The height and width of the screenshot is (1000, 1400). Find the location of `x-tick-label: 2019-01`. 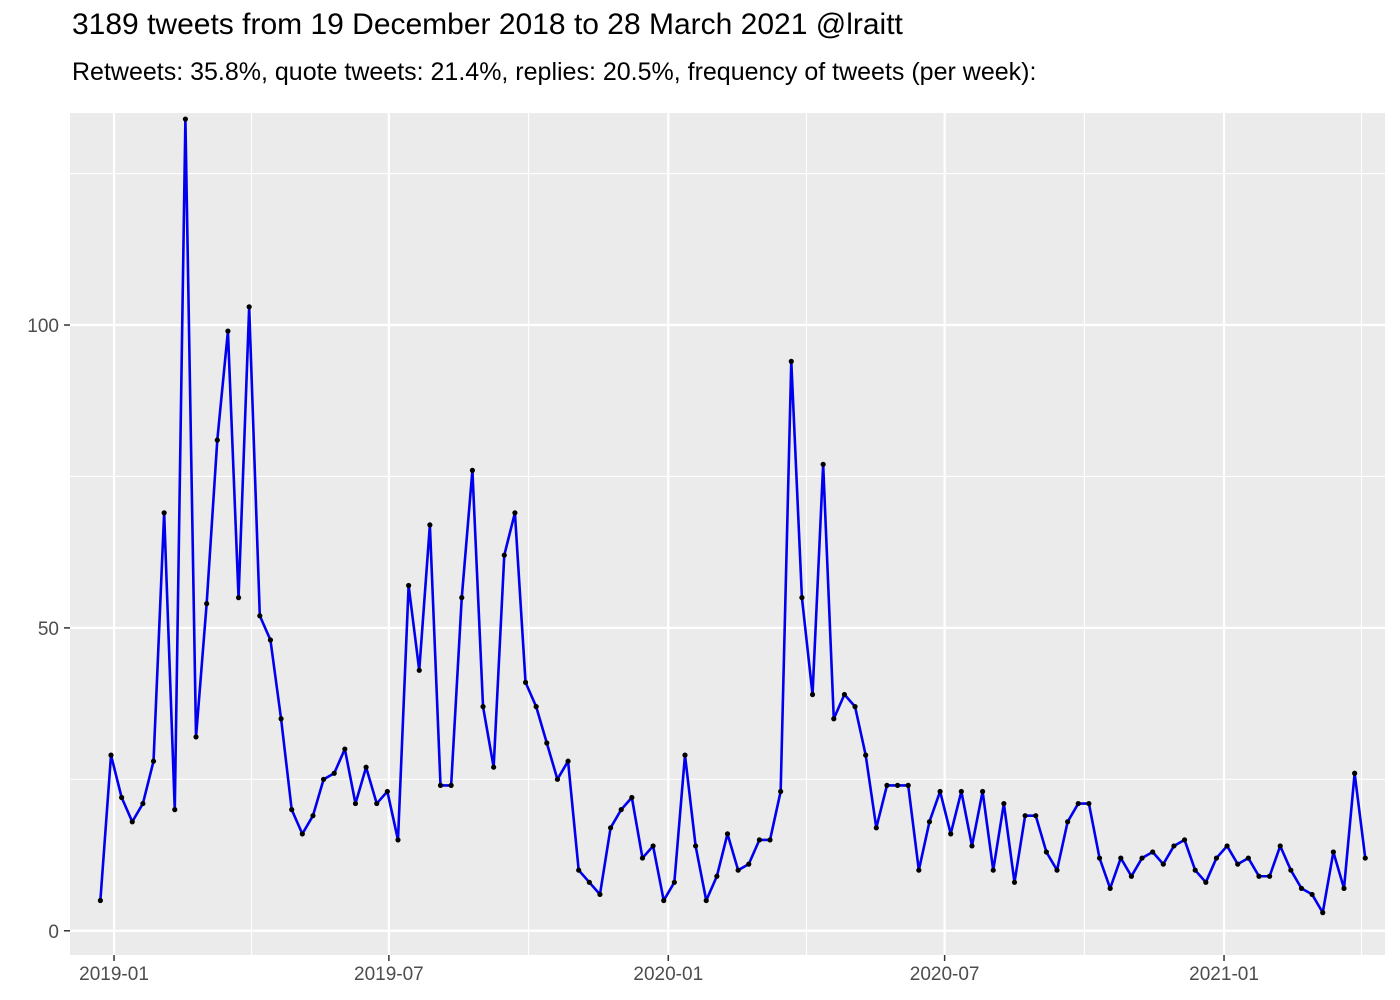

x-tick-label: 2019-01 is located at coordinates (114, 974).